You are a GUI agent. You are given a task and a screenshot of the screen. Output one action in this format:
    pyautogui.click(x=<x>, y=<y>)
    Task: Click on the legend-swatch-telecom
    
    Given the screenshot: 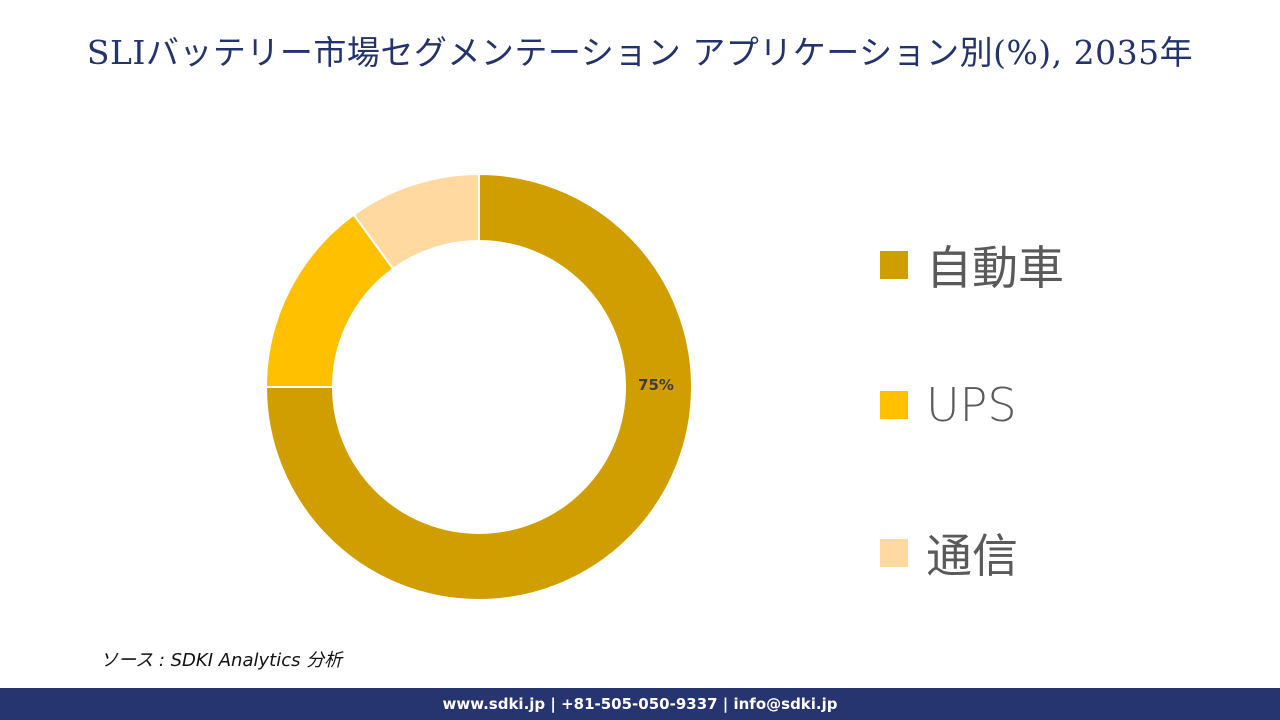 What is the action you would take?
    pyautogui.click(x=894, y=553)
    